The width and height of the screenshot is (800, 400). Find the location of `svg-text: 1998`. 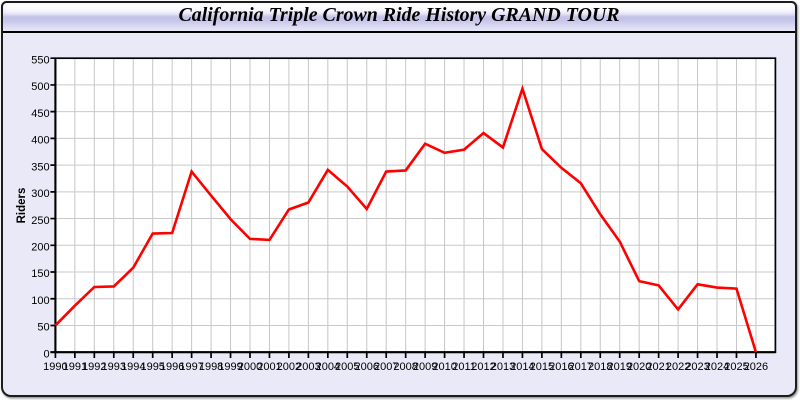

svg-text: 1998 is located at coordinates (211, 367).